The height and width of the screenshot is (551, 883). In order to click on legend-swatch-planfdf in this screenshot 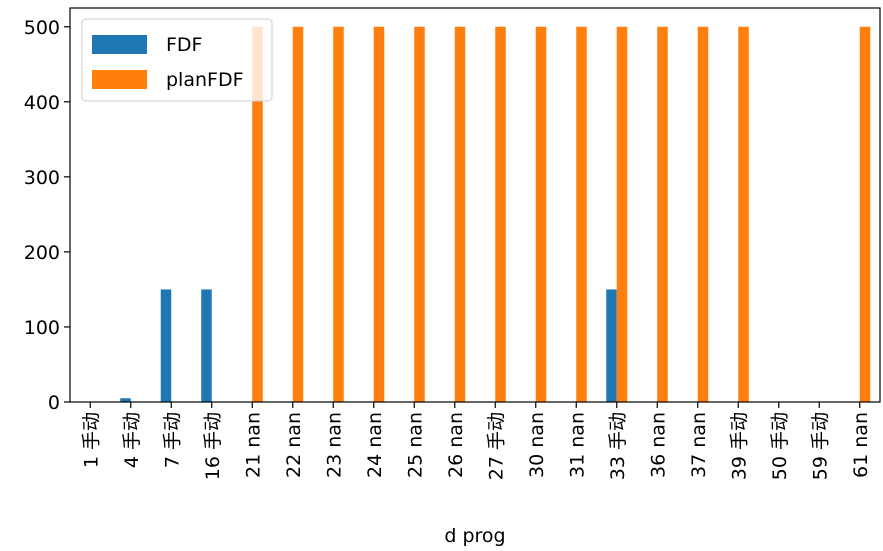, I will do `click(119, 79)`.